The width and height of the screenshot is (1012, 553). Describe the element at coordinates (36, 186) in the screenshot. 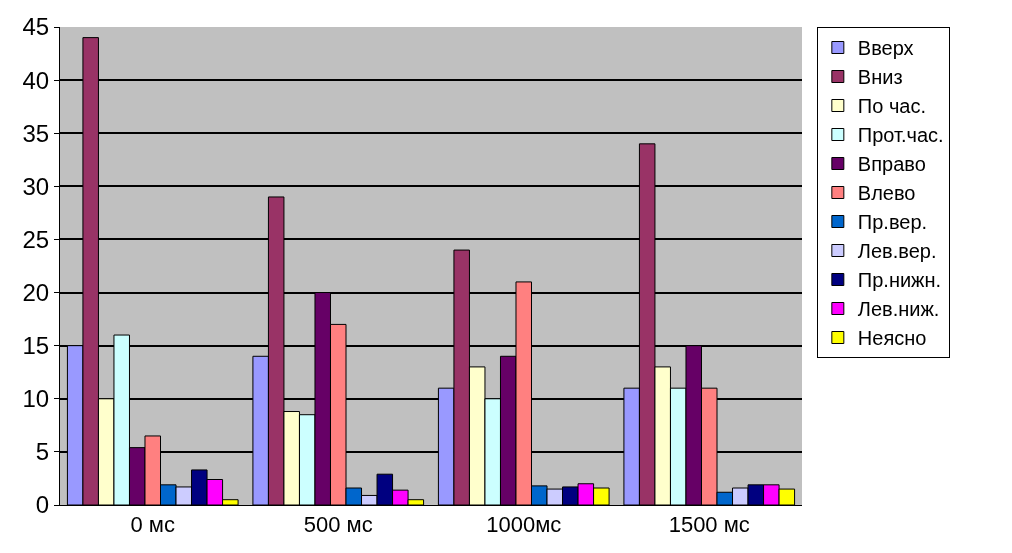

I see `y-tick-label: 30` at that location.